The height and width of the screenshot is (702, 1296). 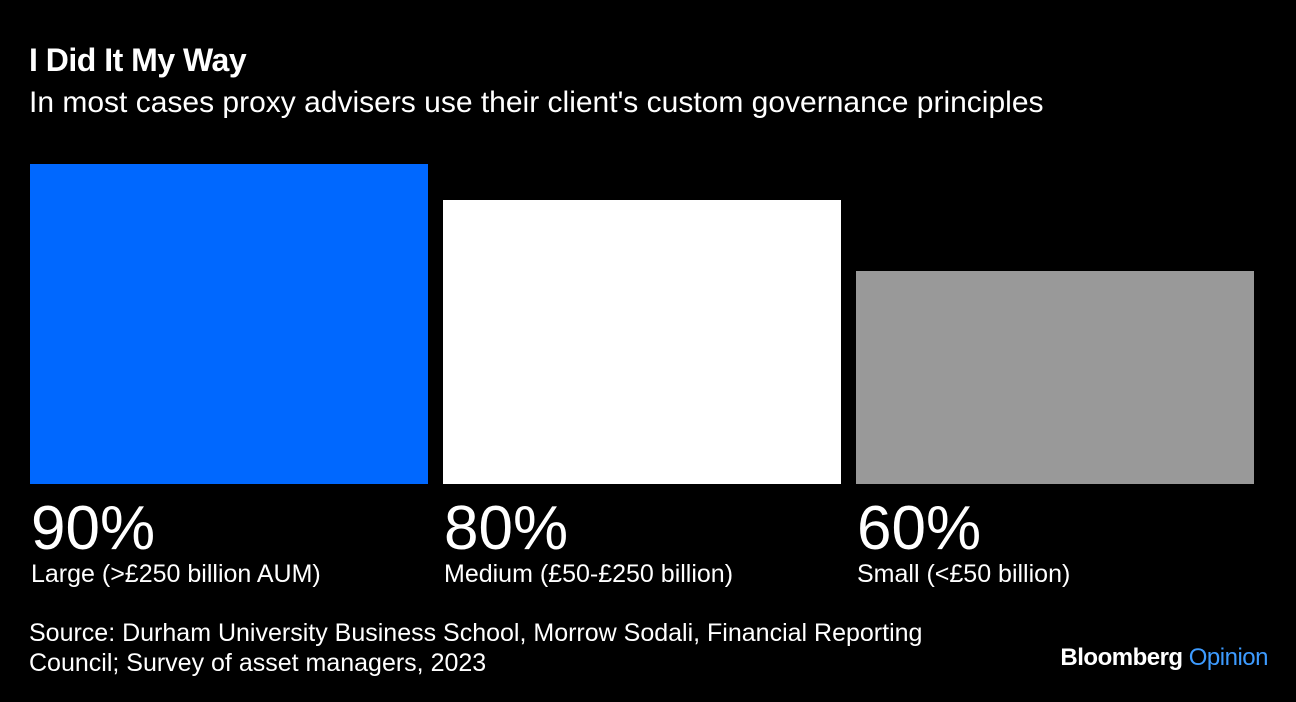 What do you see at coordinates (1228, 657) in the screenshot?
I see `brand-sub: Opinion` at bounding box center [1228, 657].